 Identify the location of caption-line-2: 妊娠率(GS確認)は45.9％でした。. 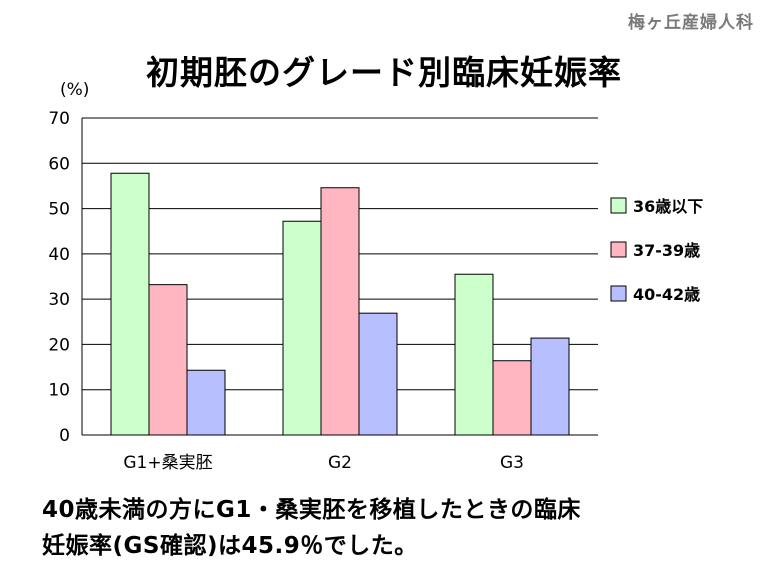
(230, 546).